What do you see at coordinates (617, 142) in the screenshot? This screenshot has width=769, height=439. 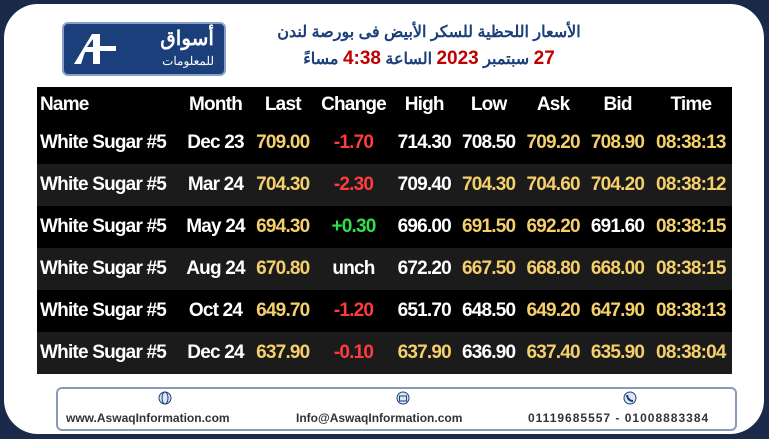 I see `table-cell: 708.90` at bounding box center [617, 142].